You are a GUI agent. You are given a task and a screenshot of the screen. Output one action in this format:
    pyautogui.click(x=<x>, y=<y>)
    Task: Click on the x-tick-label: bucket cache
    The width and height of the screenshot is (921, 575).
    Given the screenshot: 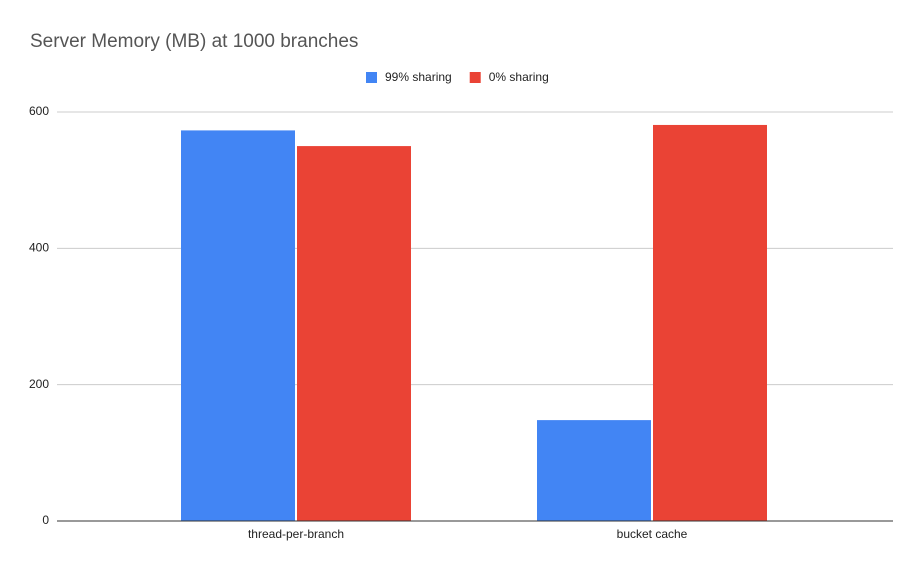 What is the action you would take?
    pyautogui.click(x=652, y=534)
    